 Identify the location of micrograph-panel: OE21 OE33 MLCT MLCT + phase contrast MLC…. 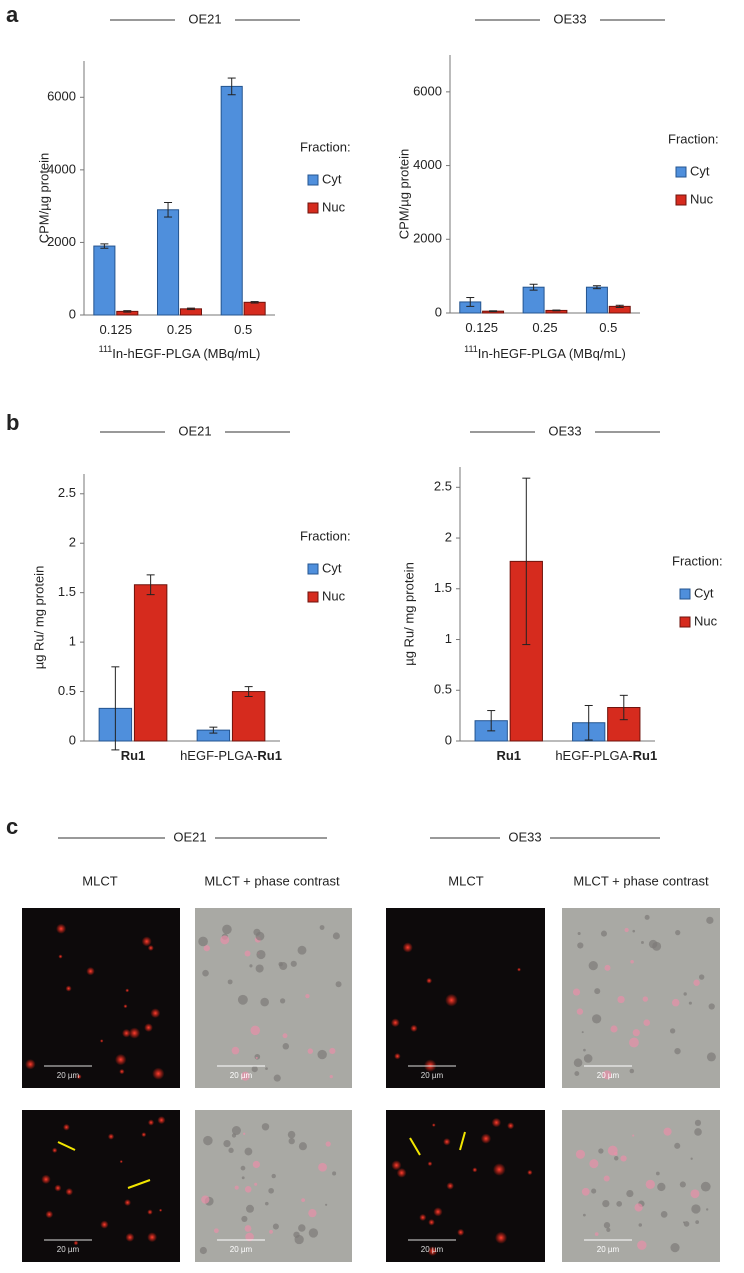
(383, 858).